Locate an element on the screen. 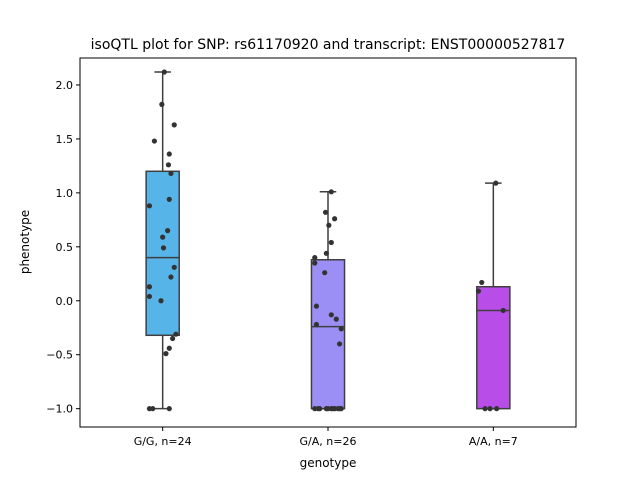 This screenshot has width=640, height=480. x-tick-label: G/G, n=24 is located at coordinates (163, 441).